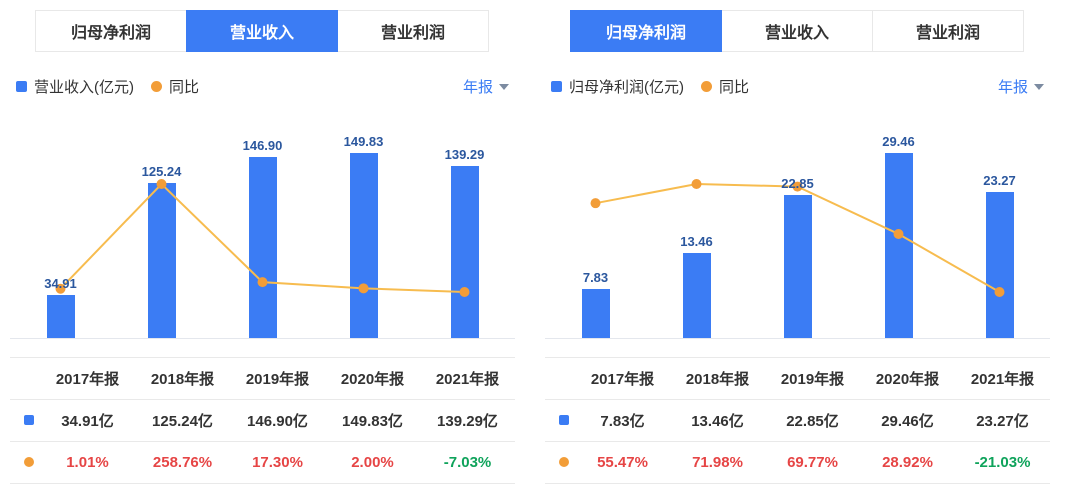 The height and width of the screenshot is (499, 1080). I want to click on table-cell: 17.30%, so click(277, 462).